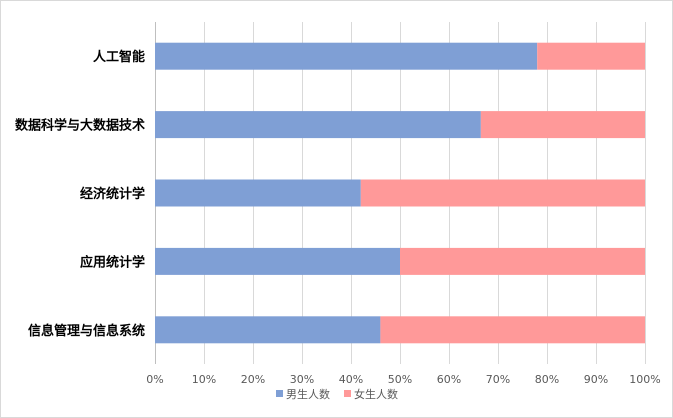 Image resolution: width=673 pixels, height=418 pixels. What do you see at coordinates (154, 379) in the screenshot?
I see `x-tick-label: 0%` at bounding box center [154, 379].